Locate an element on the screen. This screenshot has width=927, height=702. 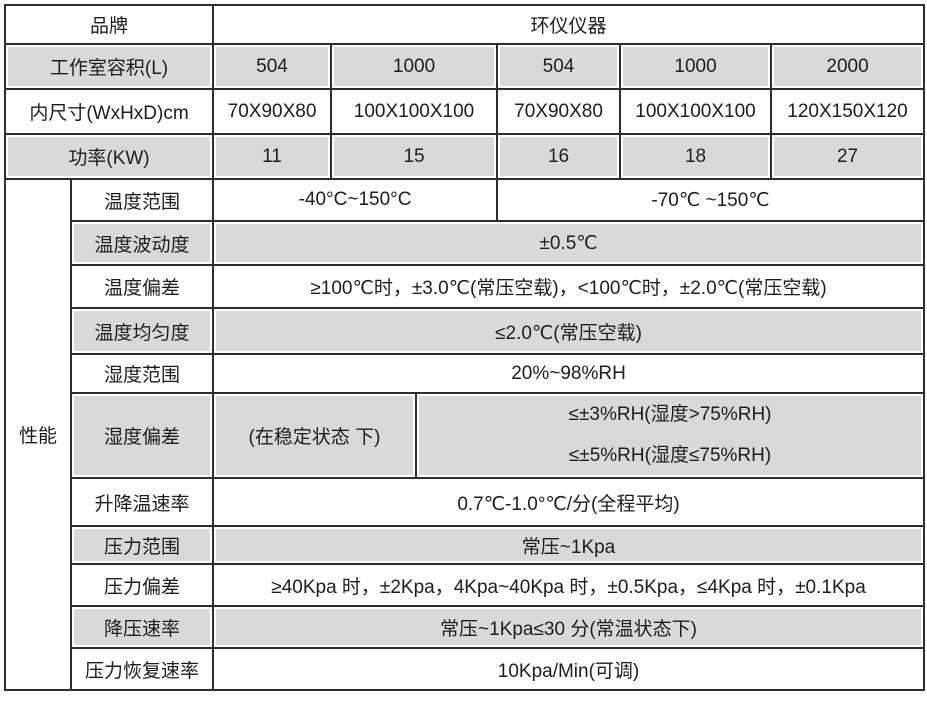
power-value-3: 16 is located at coordinates (559, 156).